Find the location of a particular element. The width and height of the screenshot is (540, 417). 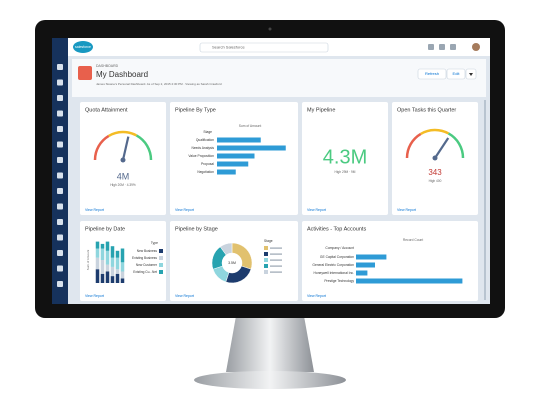

column-label: Stage is located at coordinates (207, 132).